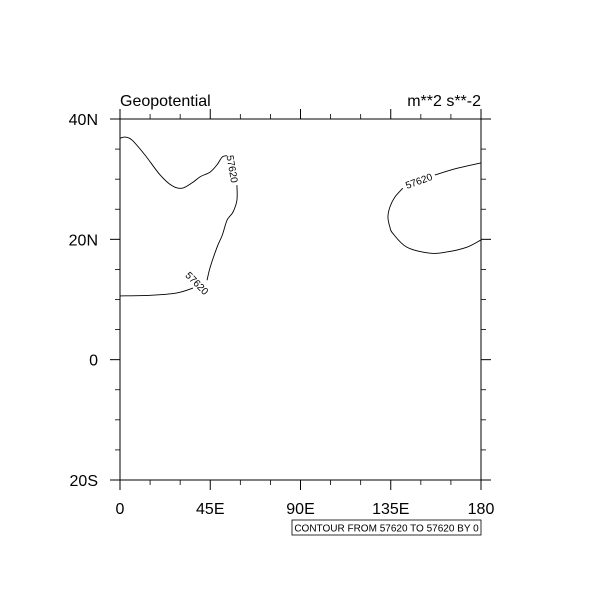 This screenshot has height=600, width=600. I want to click on info-label-box: CONTOUR FROM 57620 TO 57620 BY 0, so click(386, 527).